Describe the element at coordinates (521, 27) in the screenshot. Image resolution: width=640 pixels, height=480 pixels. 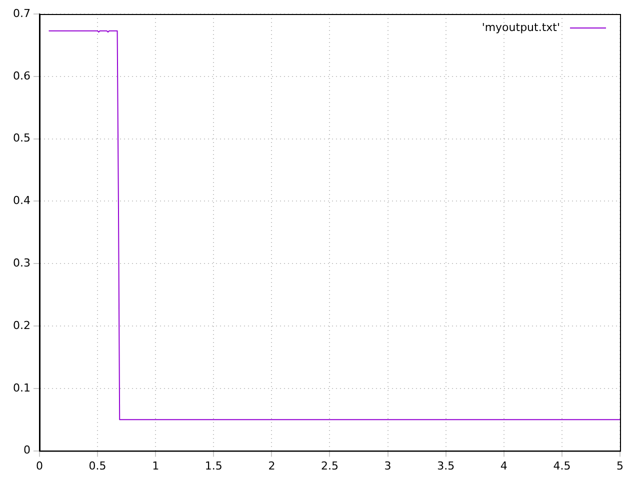
I see `legend-label: 'myoutput.txt'` at that location.